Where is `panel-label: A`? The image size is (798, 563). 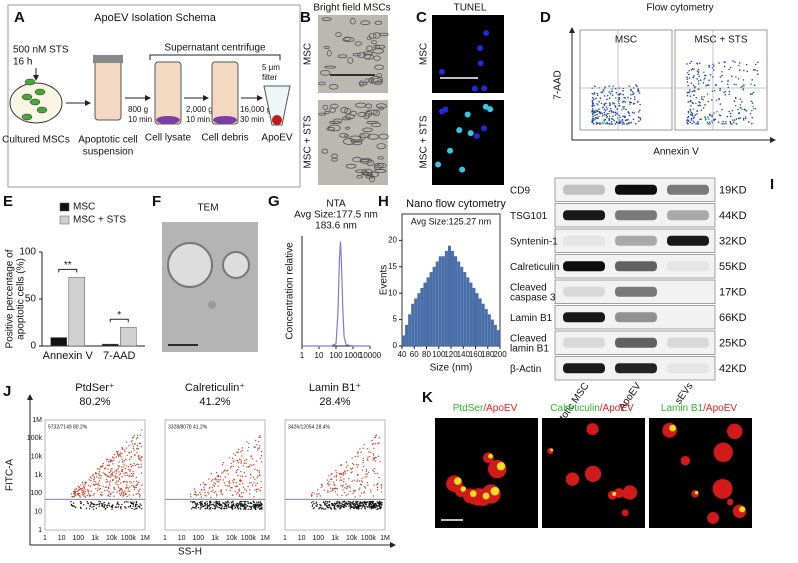 panel-label: A is located at coordinates (19, 17).